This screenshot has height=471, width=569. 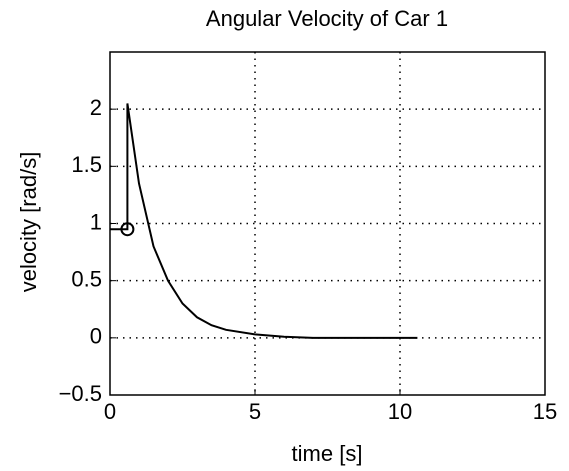 What do you see at coordinates (96, 336) in the screenshot?
I see `y-tick-label: 0` at bounding box center [96, 336].